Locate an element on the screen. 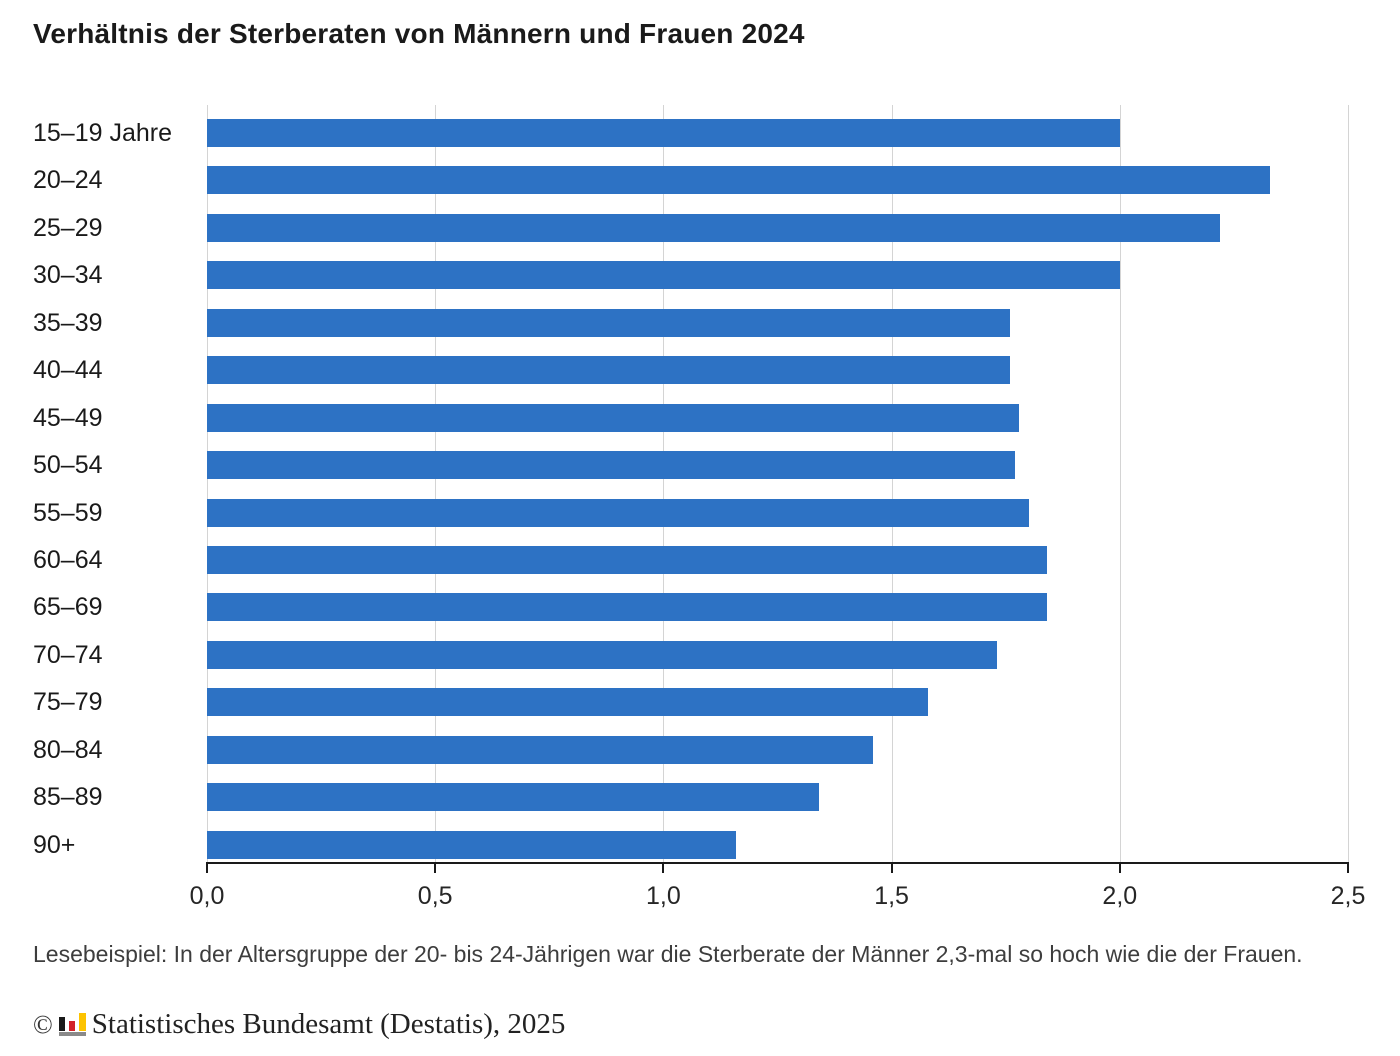  bar-15-19- is located at coordinates (663, 133).